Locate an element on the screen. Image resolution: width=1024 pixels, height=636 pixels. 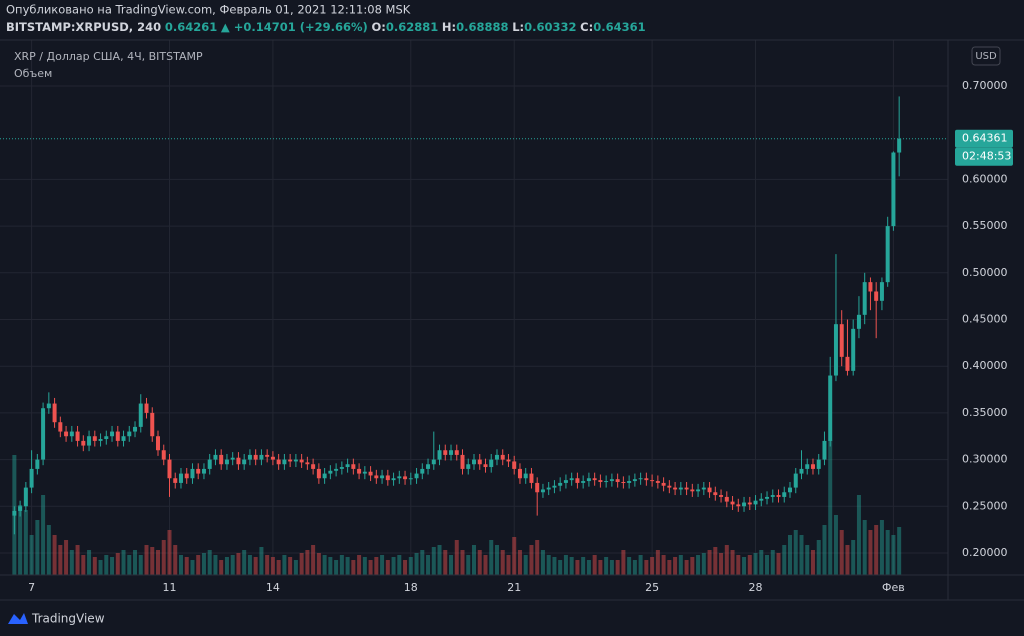
x-tick-label: Фев is located at coordinates (893, 587).